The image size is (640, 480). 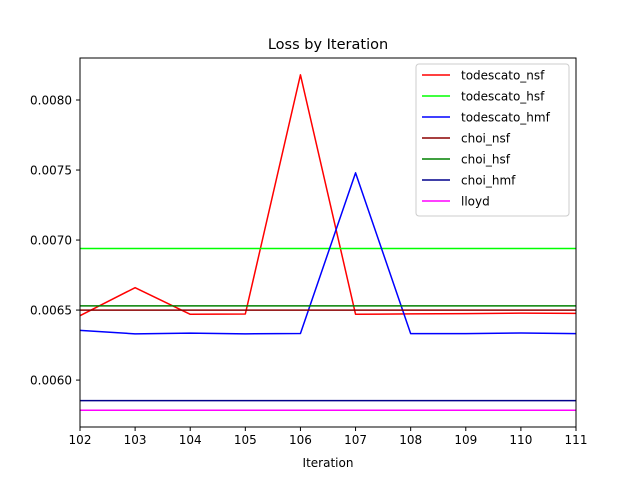 I want to click on x-tick-label: 107, so click(x=355, y=440).